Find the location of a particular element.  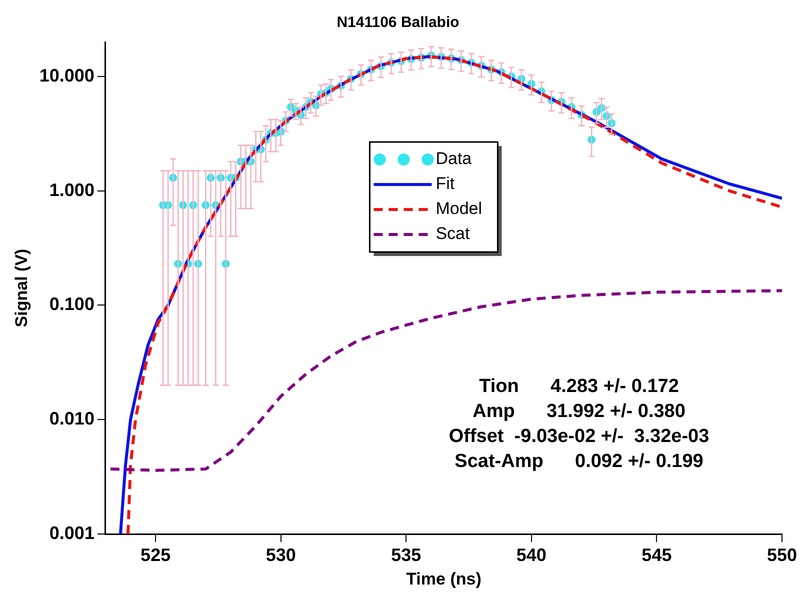

legend-label: Data is located at coordinates (454, 158).